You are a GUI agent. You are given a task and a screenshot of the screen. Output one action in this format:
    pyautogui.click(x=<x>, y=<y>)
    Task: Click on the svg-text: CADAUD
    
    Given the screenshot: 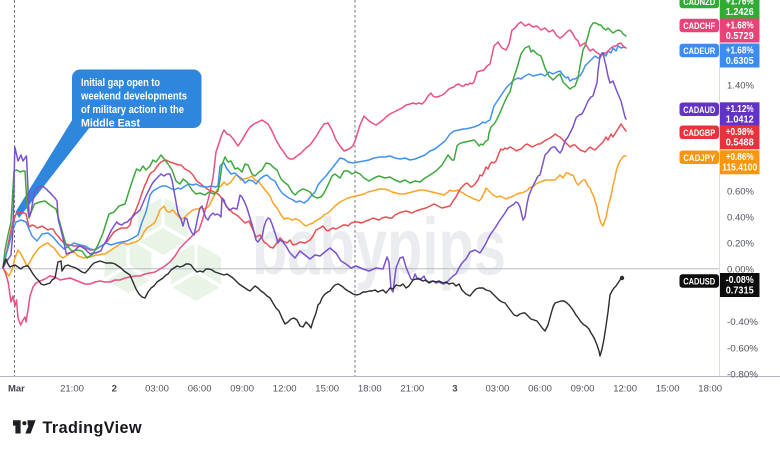 What is the action you would take?
    pyautogui.click(x=699, y=110)
    